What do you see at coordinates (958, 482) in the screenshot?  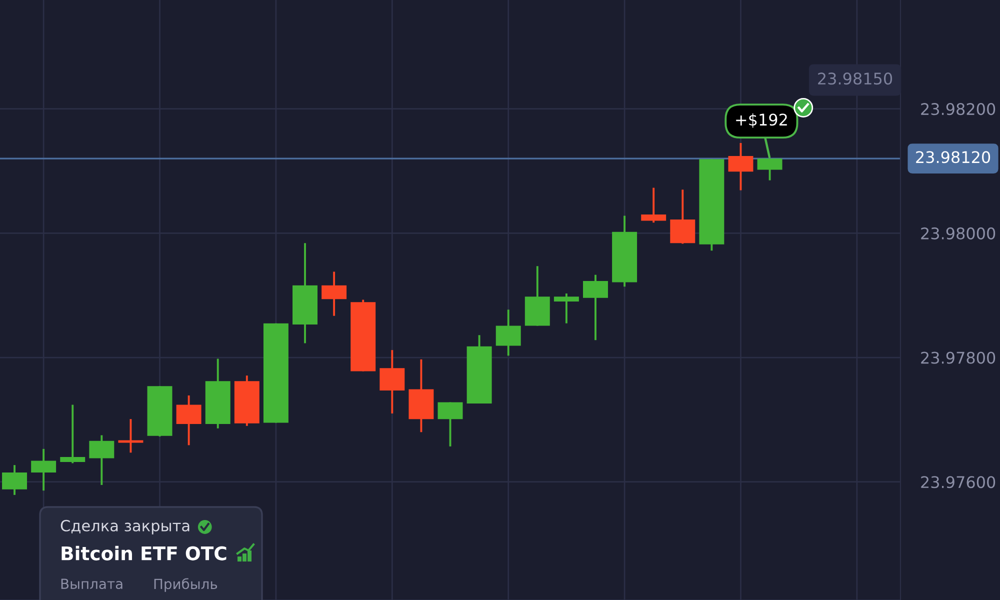 I see `y-tick-label: 23.97600` at bounding box center [958, 482].